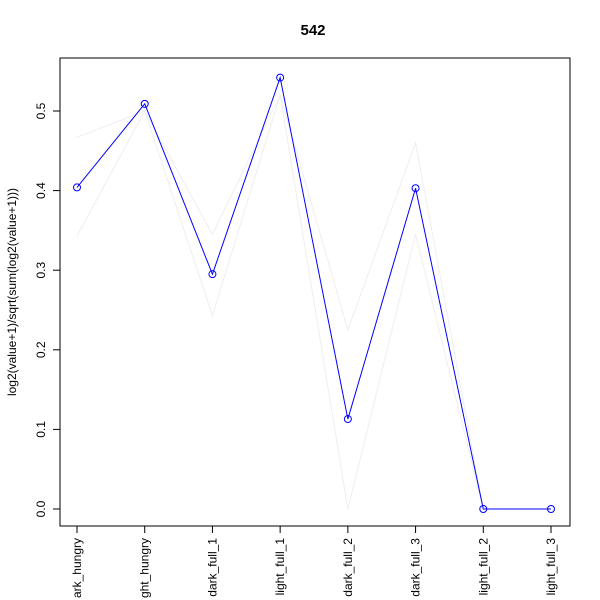 Image resolution: width=600 pixels, height=600 pixels. What do you see at coordinates (348, 567) in the screenshot?
I see `x-tick-label: dark_full_2` at bounding box center [348, 567].